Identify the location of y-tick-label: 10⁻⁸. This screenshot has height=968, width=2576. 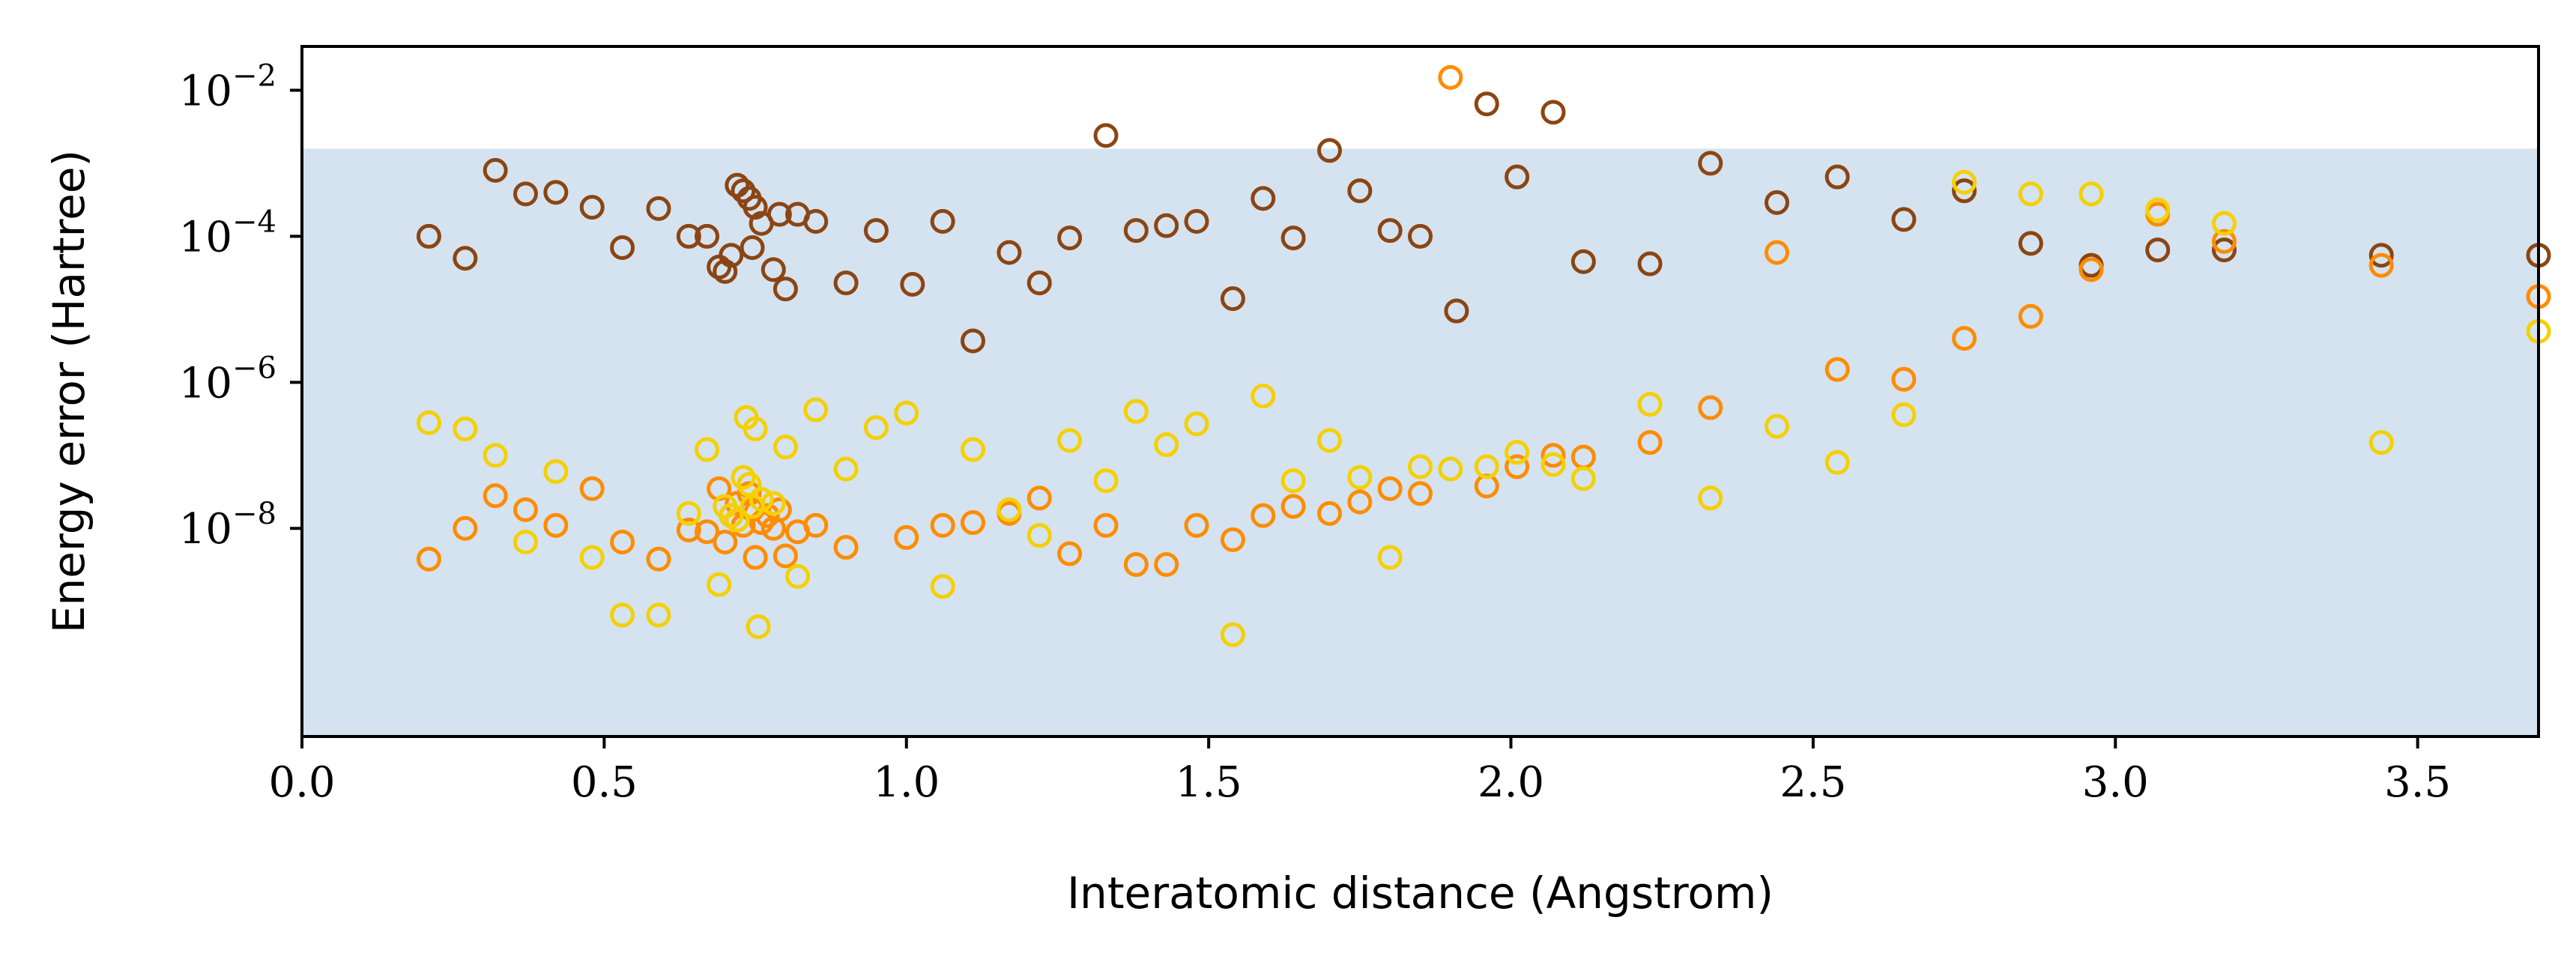
(227, 525).